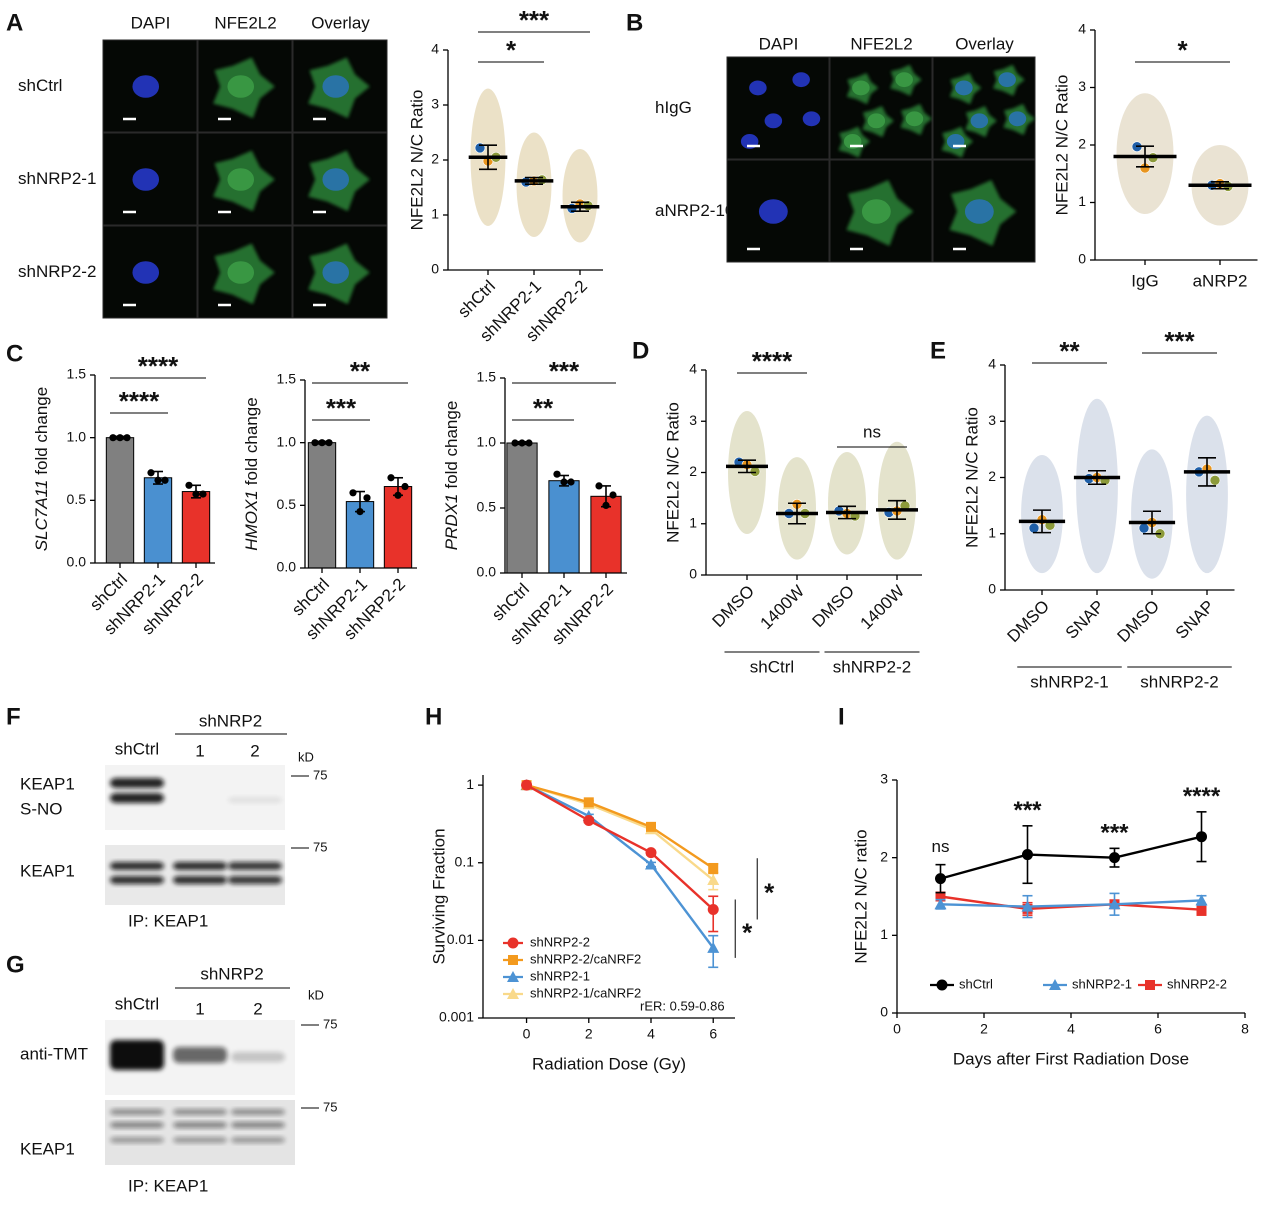 The width and height of the screenshot is (1267, 1214). What do you see at coordinates (41, 431) in the screenshot?
I see `y-axis-label-text: fold change` at bounding box center [41, 431].